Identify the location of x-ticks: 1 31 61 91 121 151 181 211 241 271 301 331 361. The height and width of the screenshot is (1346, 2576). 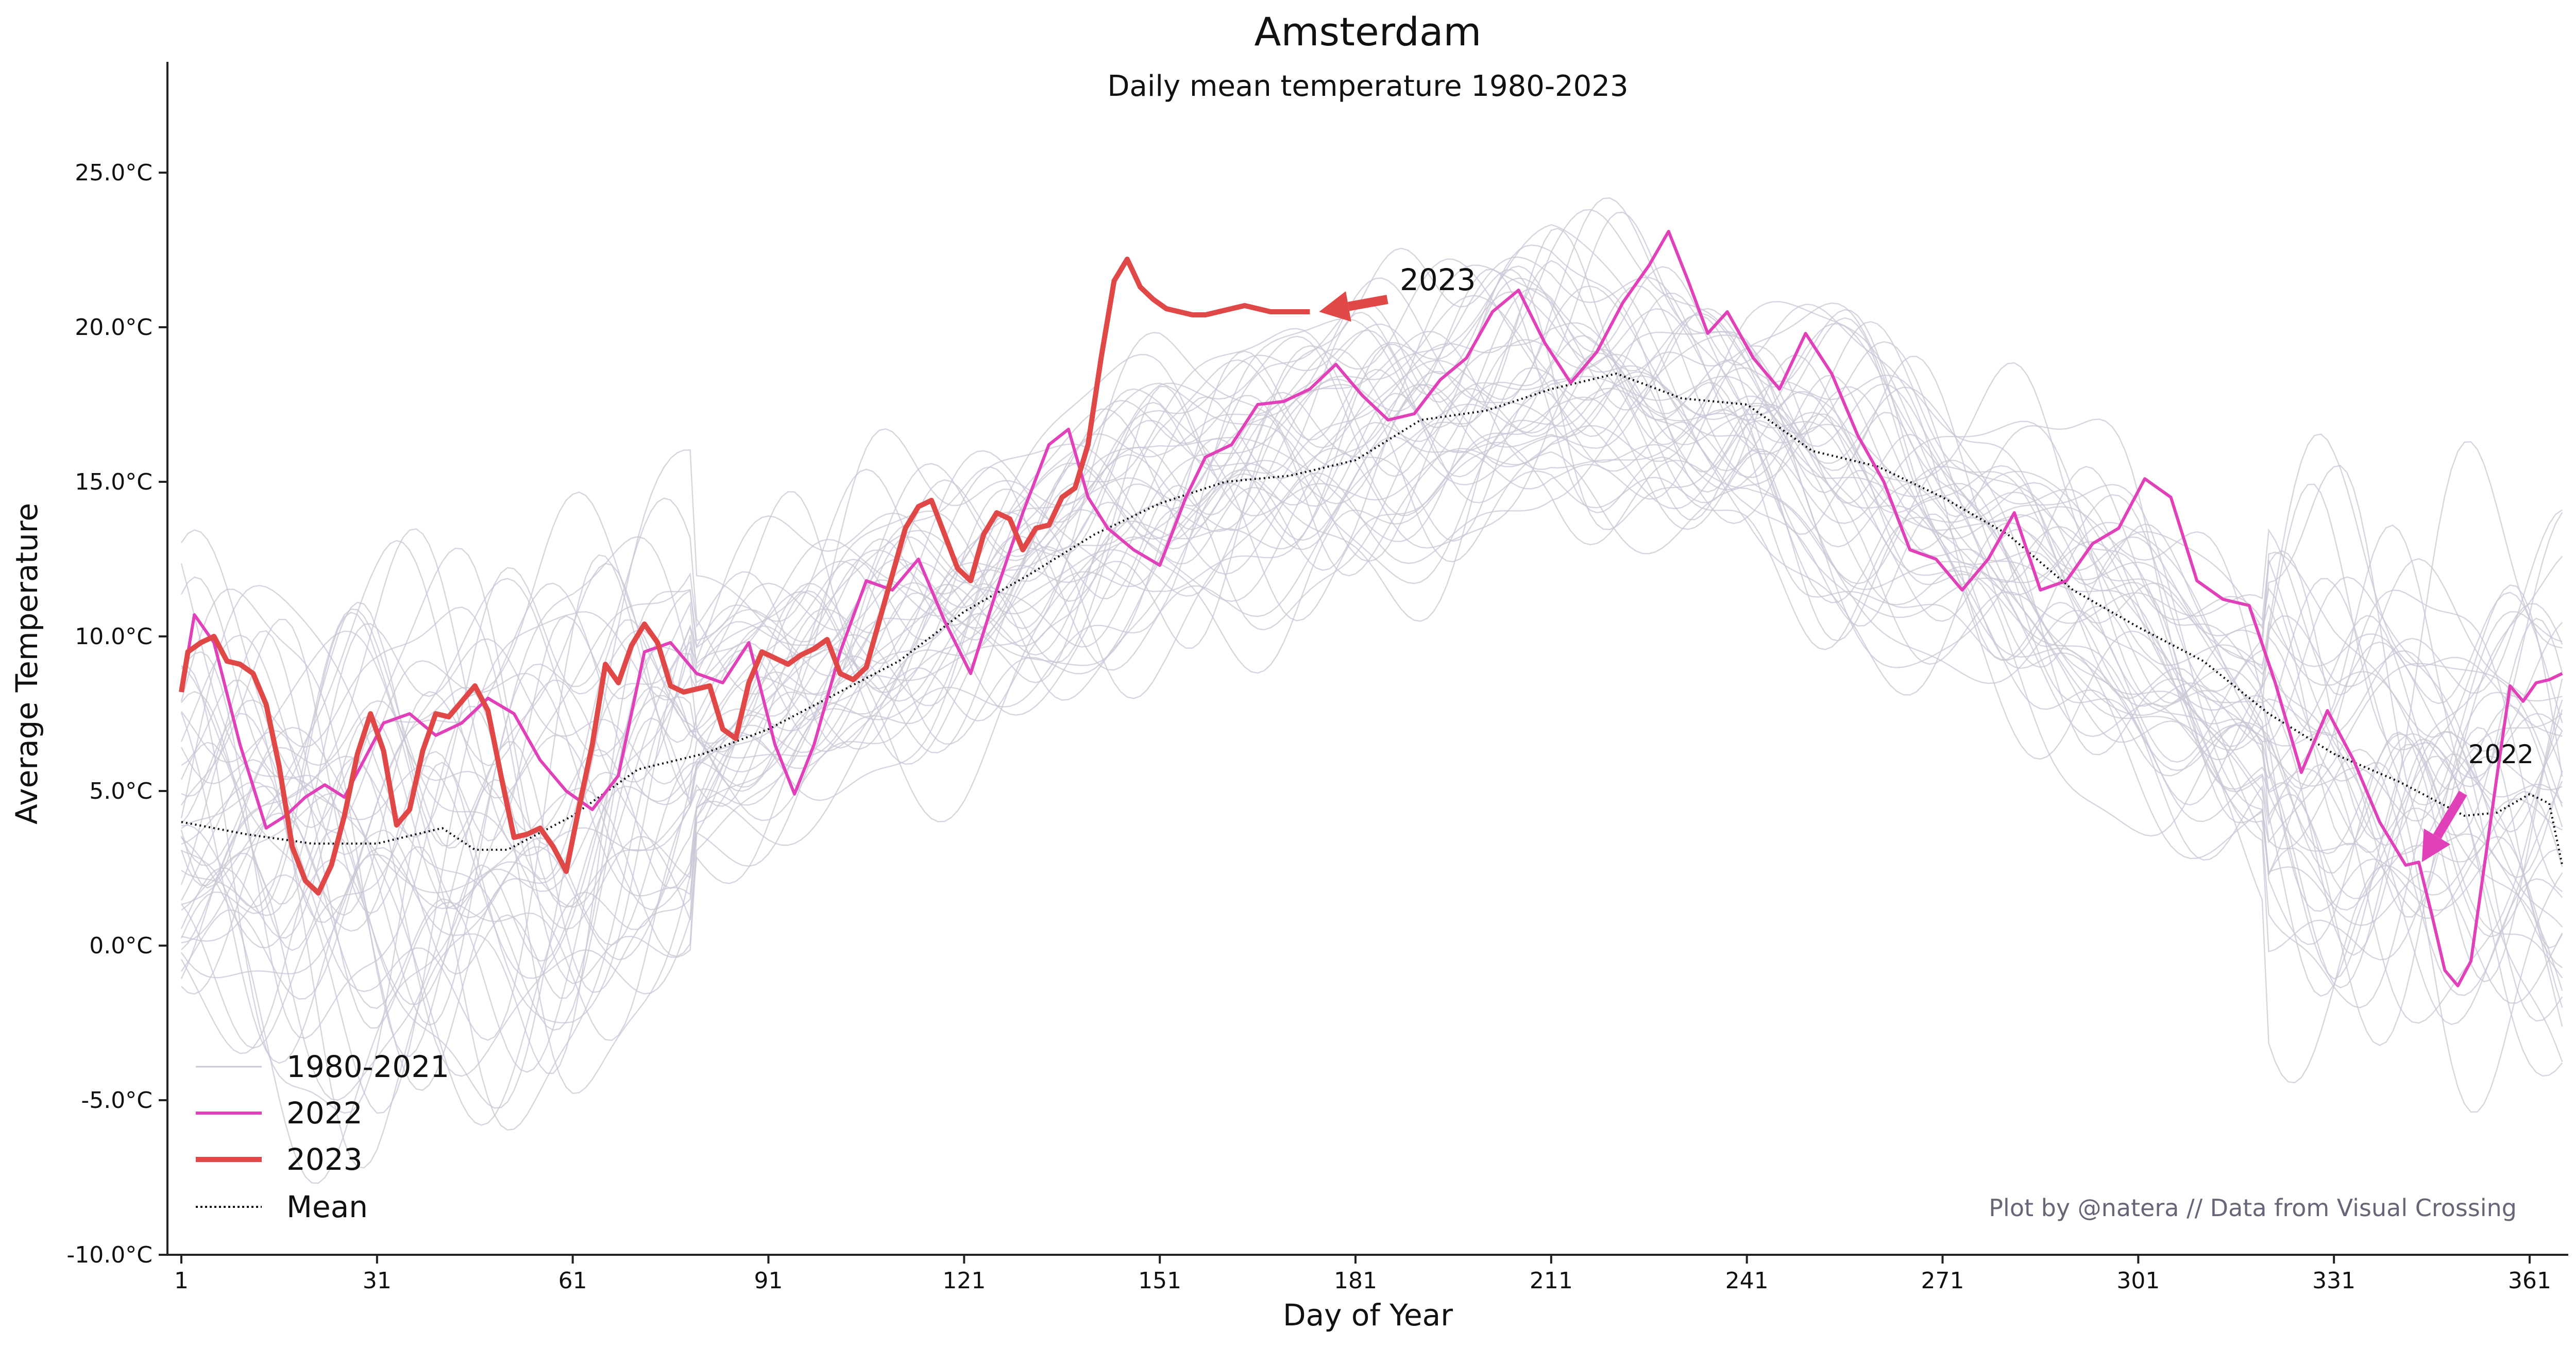
(1362, 1274).